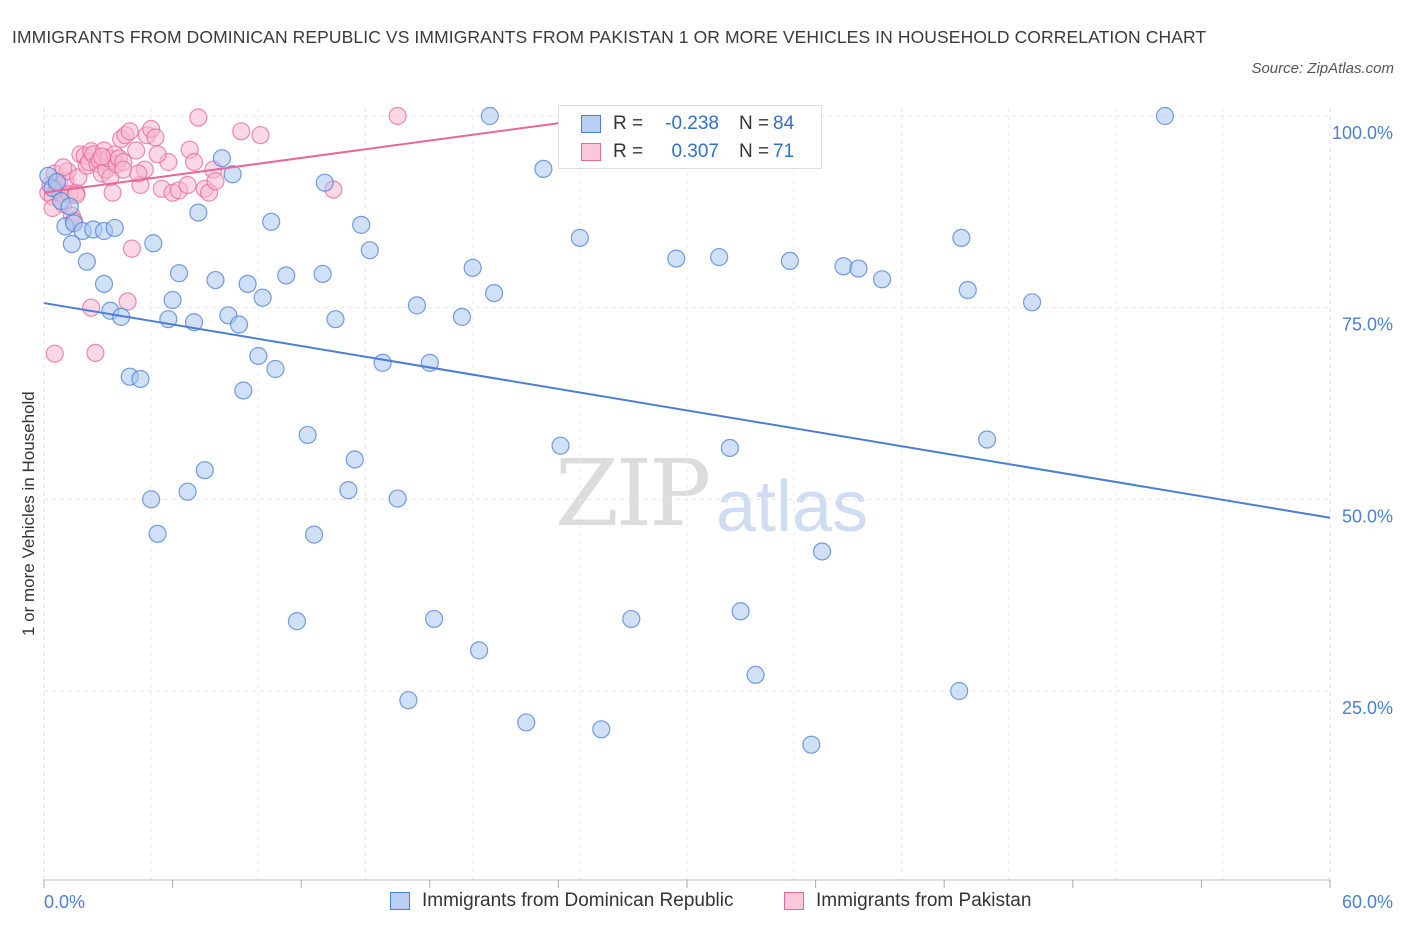  What do you see at coordinates (28, 513) in the screenshot?
I see `y-axis-label: 1 or more Vehicles in Household` at bounding box center [28, 513].